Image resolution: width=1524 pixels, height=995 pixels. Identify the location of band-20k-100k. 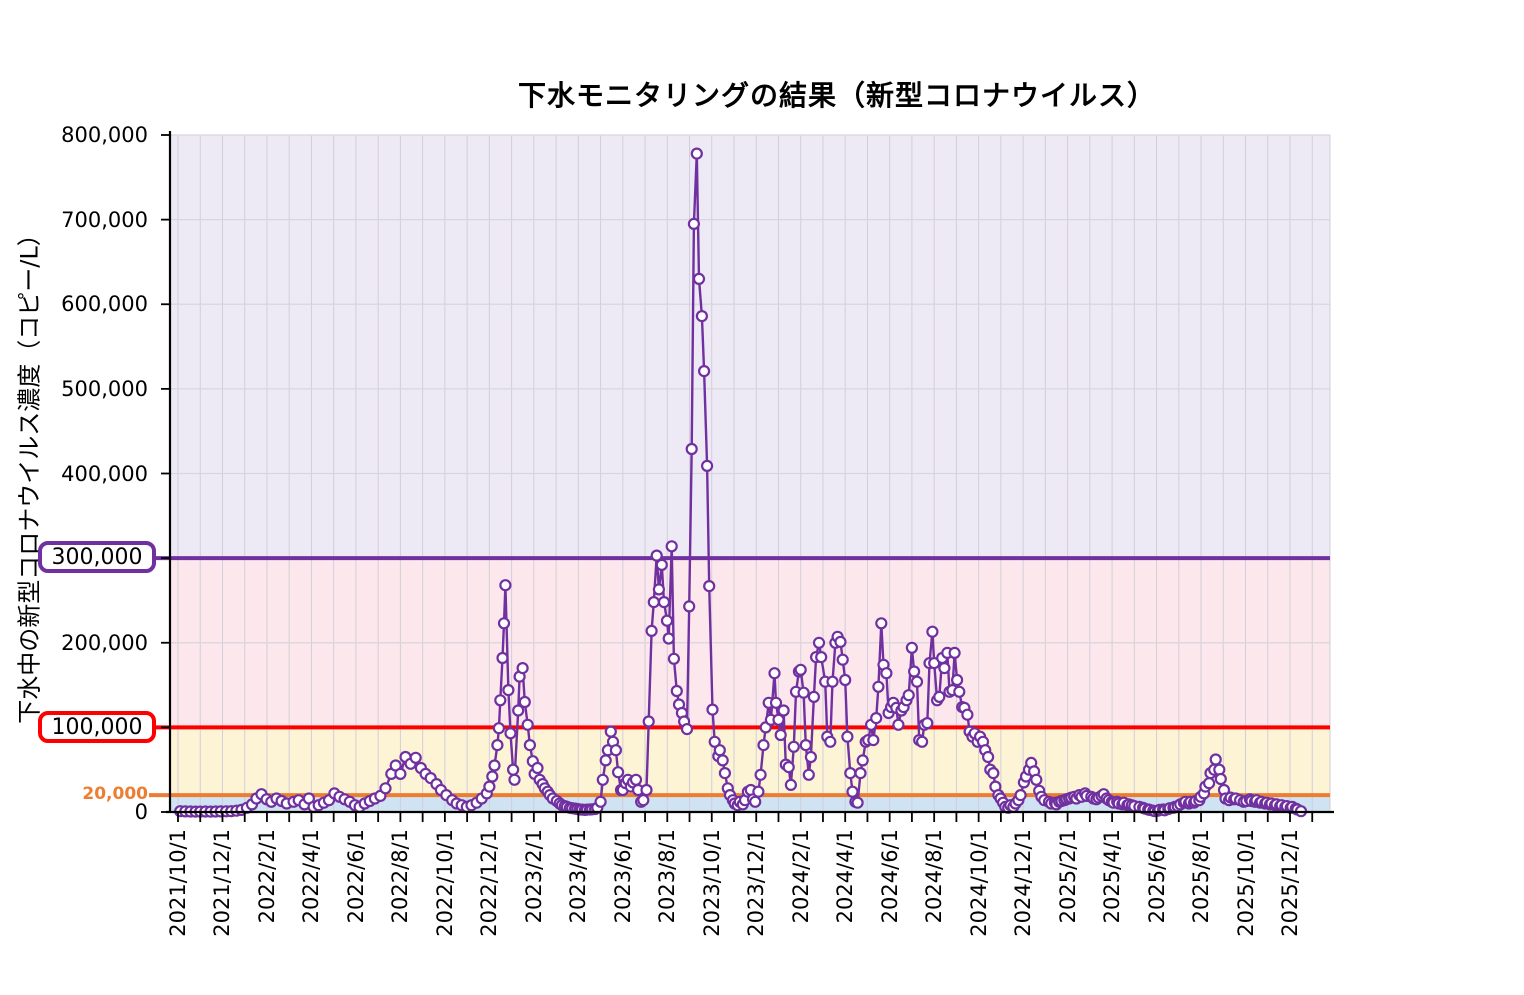
(750, 761).